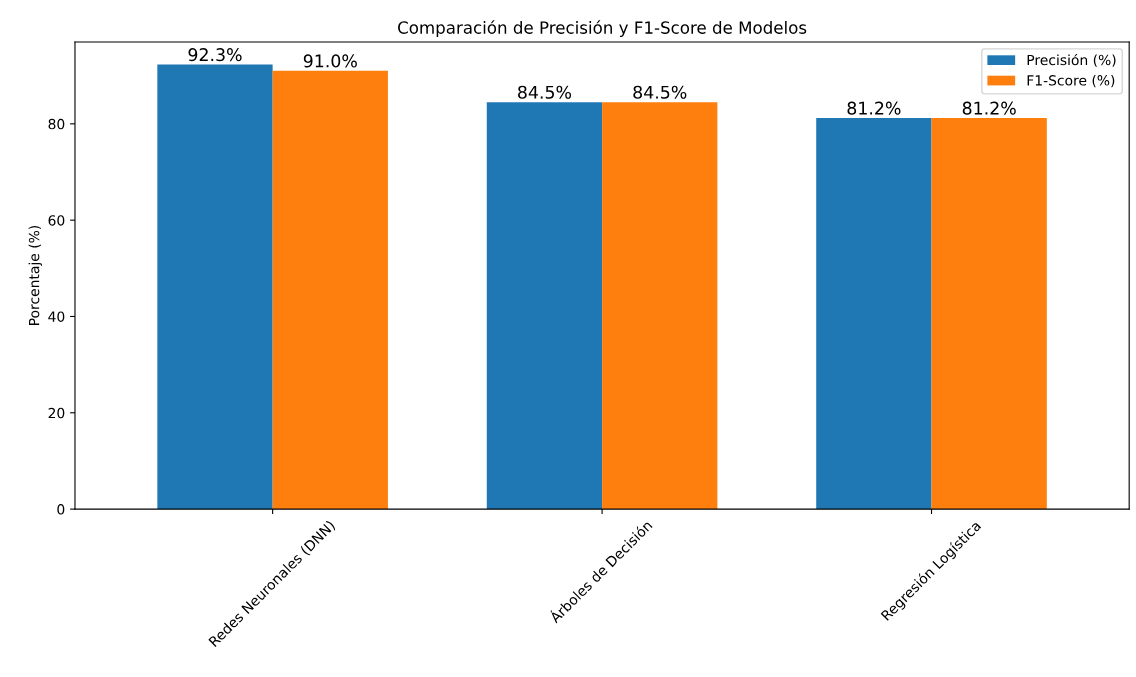 The width and height of the screenshot is (1136, 677). Describe the element at coordinates (56, 413) in the screenshot. I see `y-tick-label: 20` at that location.